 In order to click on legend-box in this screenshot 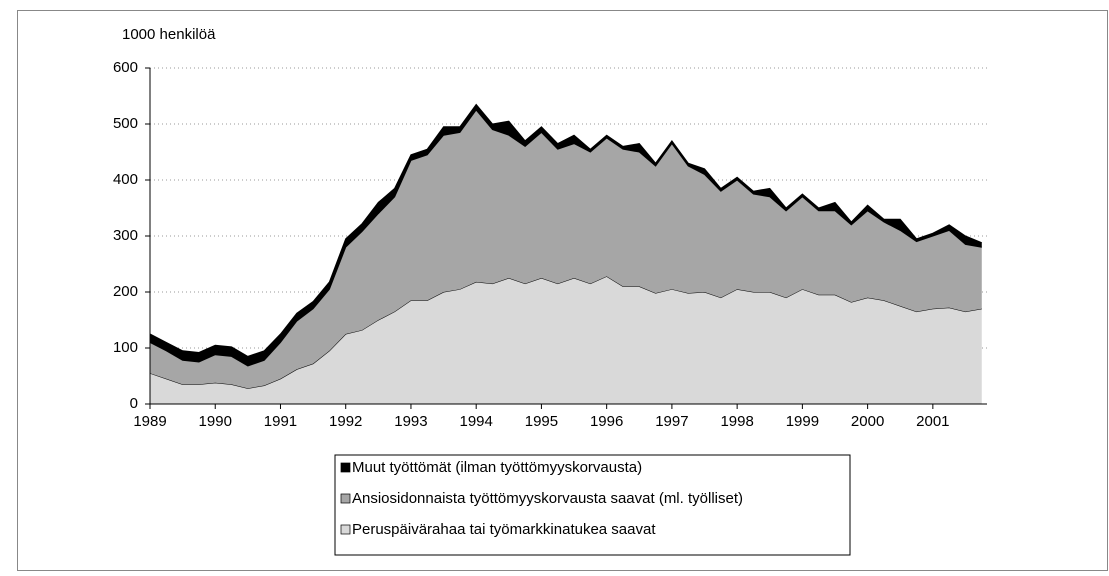, I will do `click(592, 505)`.